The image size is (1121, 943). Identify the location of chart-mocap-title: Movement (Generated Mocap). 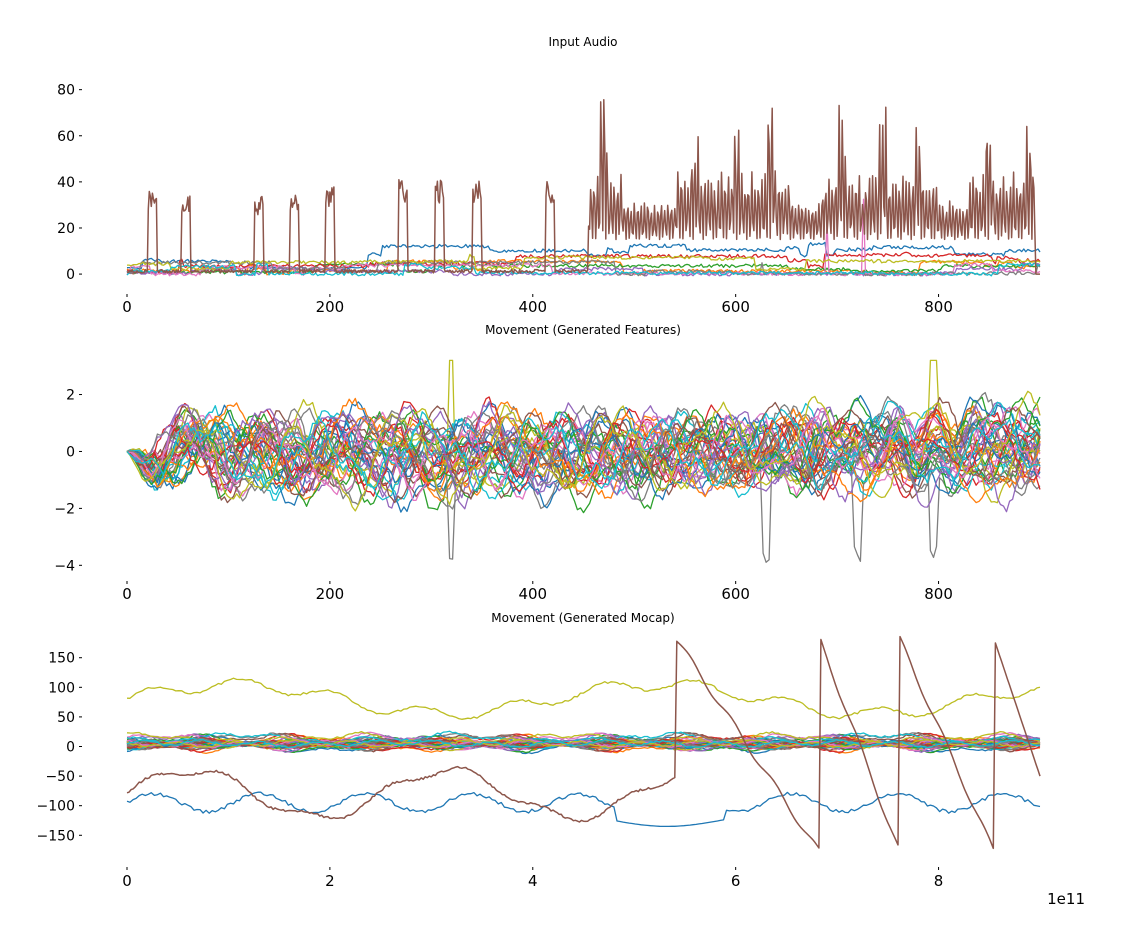
(582, 618).